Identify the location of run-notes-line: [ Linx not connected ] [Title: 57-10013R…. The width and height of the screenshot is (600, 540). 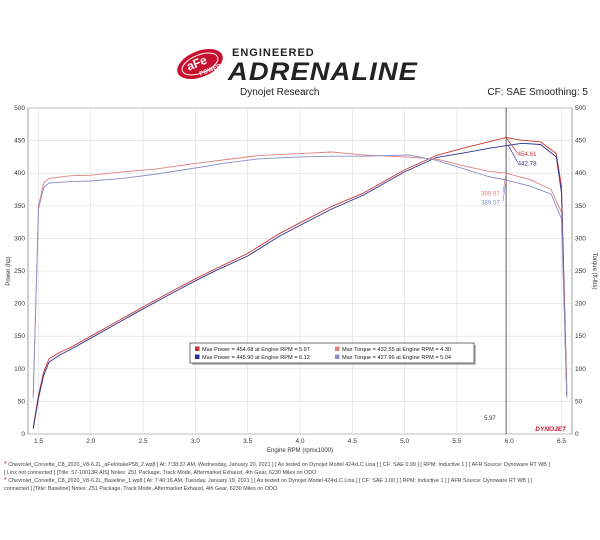
(160, 472).